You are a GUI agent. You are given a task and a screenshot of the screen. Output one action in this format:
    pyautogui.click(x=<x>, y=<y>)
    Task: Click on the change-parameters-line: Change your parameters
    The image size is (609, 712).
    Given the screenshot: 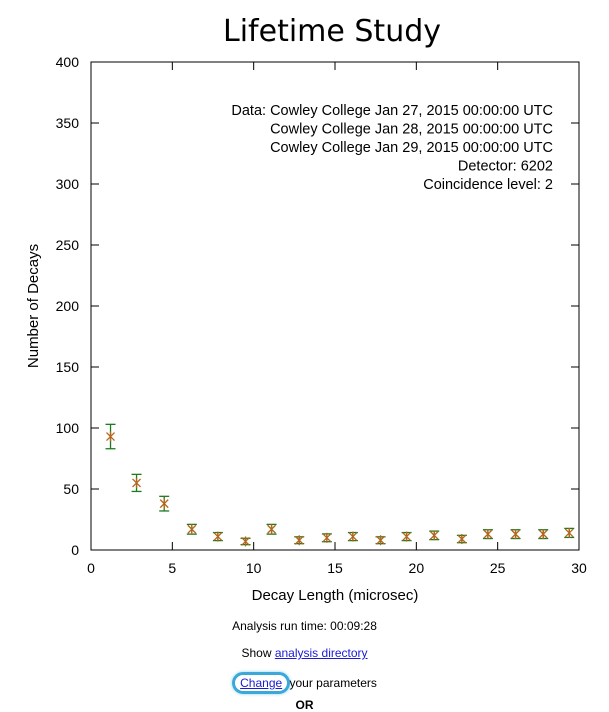 What is the action you would take?
    pyautogui.click(x=304, y=683)
    